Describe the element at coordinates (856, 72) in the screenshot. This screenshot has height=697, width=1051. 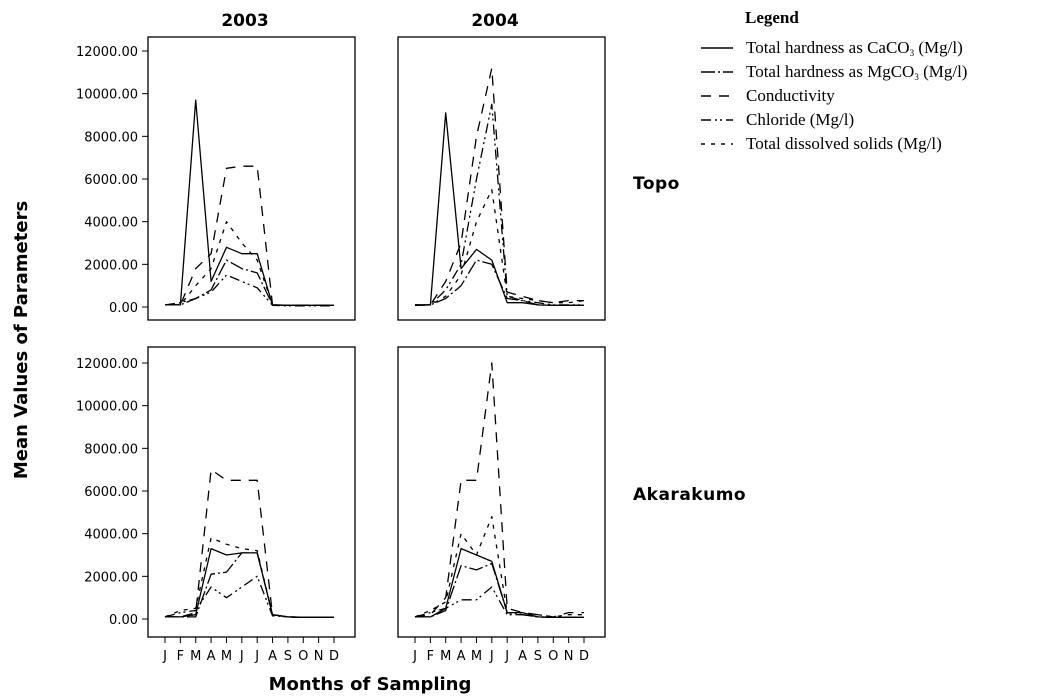
I see `legend-label-mgco3: Total hardness as MgCO3 (Mg/l)` at that location.